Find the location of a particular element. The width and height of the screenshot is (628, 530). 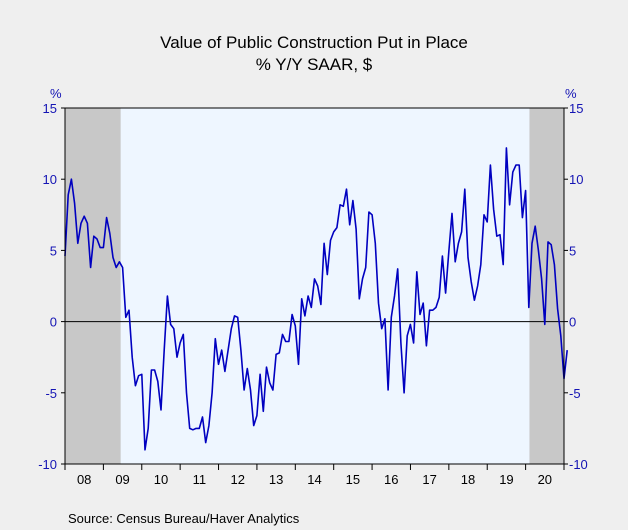

y-tick-label-right: 15 is located at coordinates (576, 108).